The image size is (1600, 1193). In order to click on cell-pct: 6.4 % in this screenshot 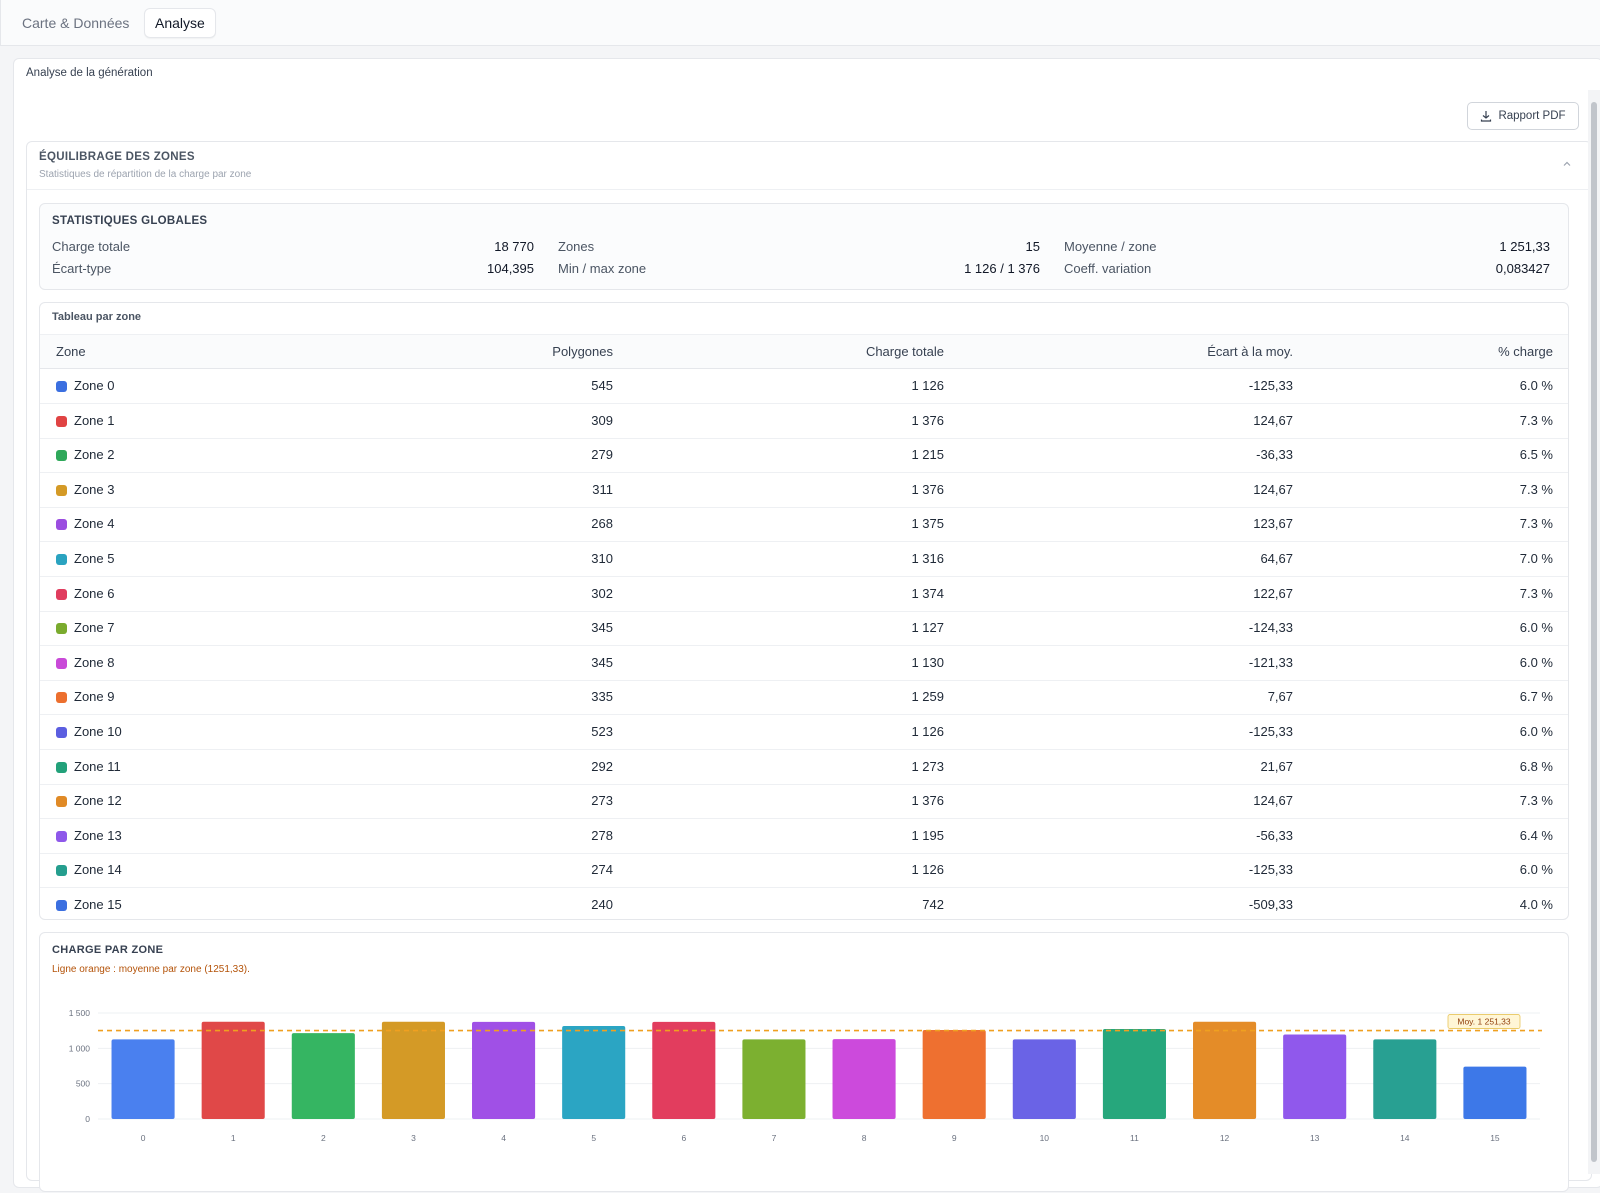, I will do `click(1536, 835)`.